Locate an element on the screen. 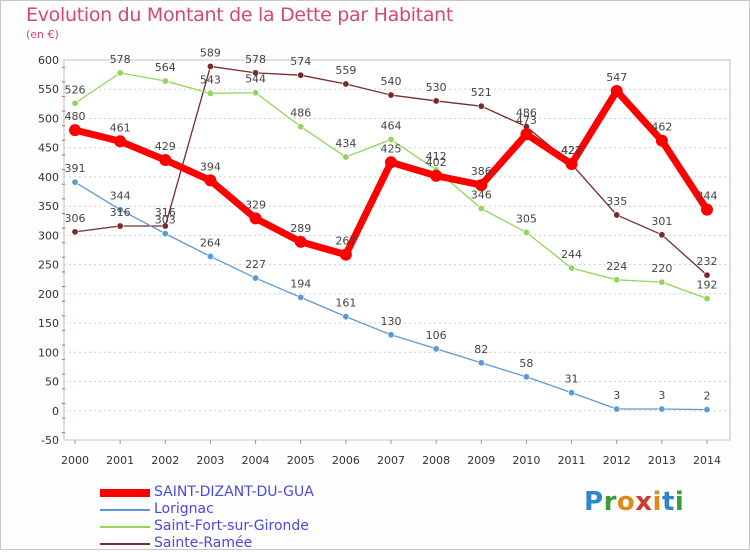 The height and width of the screenshot is (552, 750). data-label: 540 is located at coordinates (391, 81).